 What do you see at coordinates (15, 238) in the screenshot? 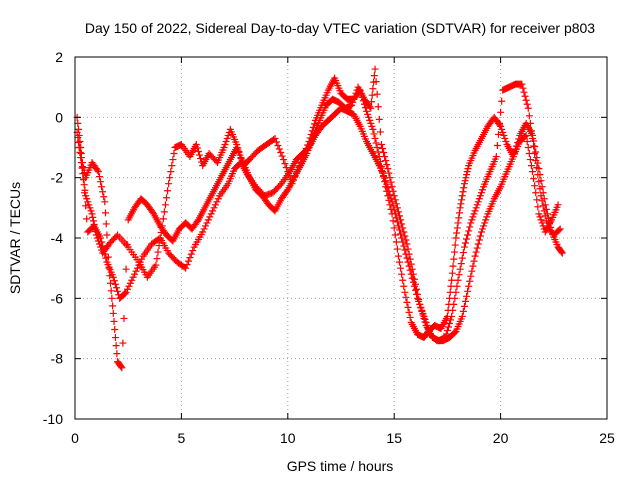
I see `y-axis-label: SDTVAR / TECUs` at bounding box center [15, 238].